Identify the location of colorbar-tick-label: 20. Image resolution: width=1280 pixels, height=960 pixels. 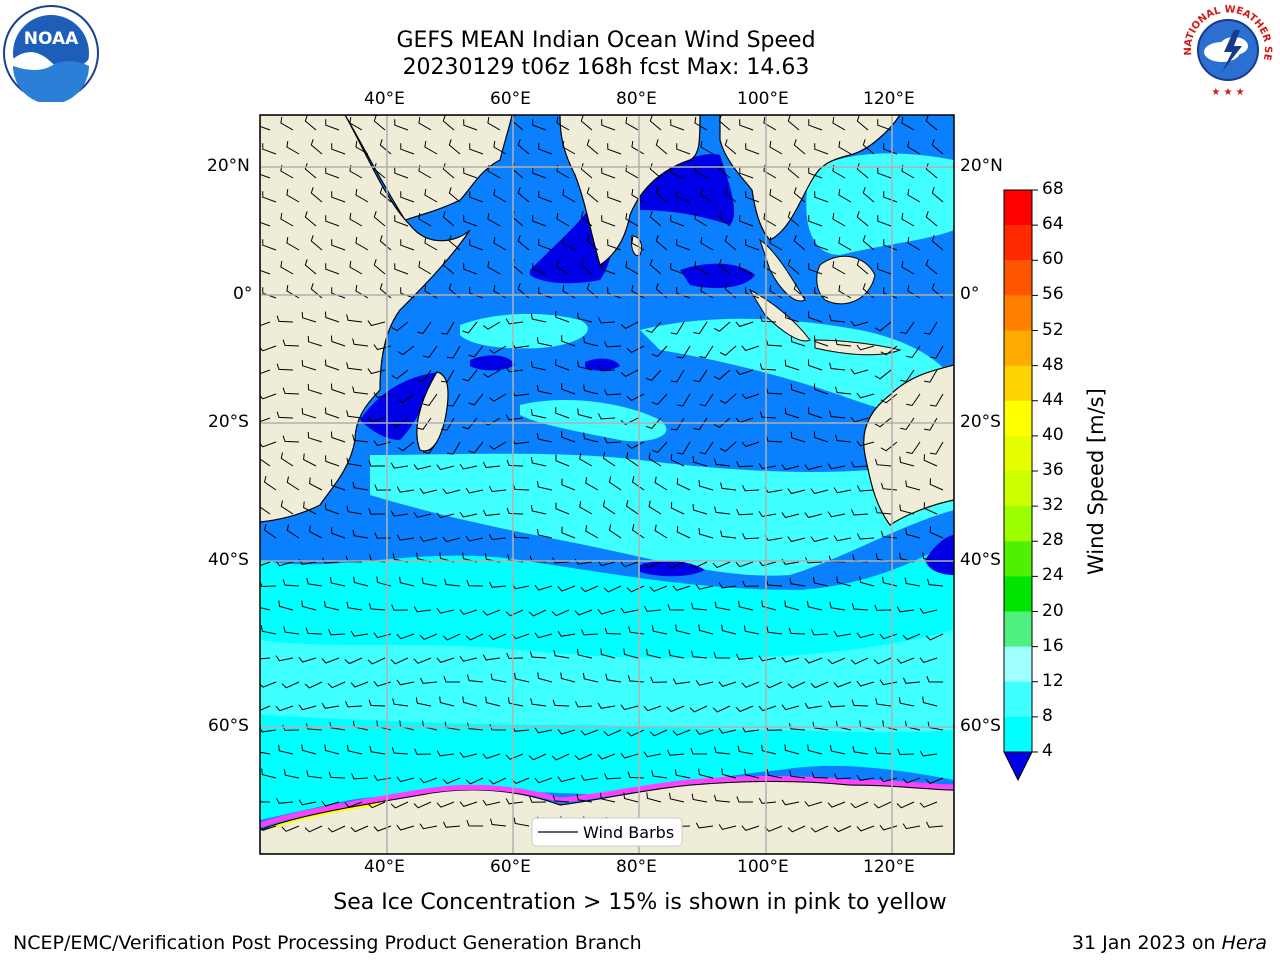
(1053, 610).